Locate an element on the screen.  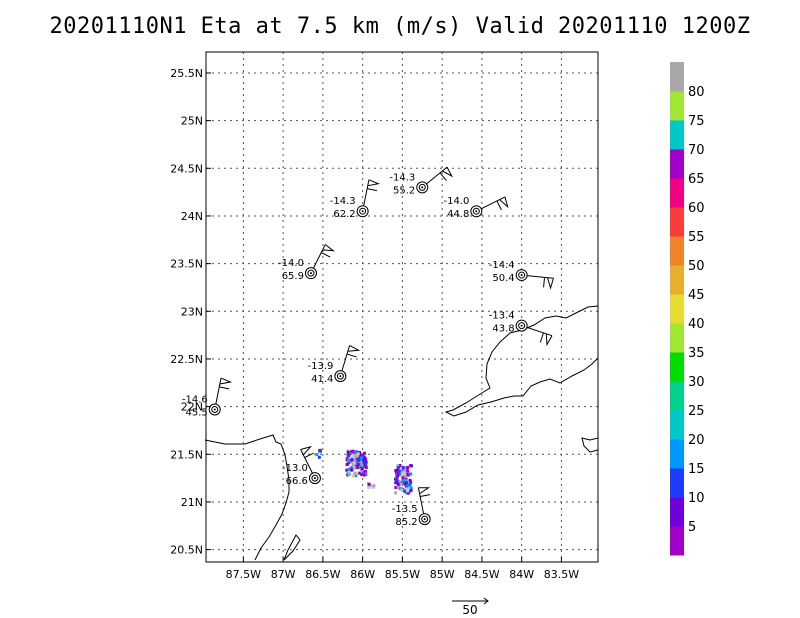
station-plot: -13.9 41.4 is located at coordinates (334, 365).